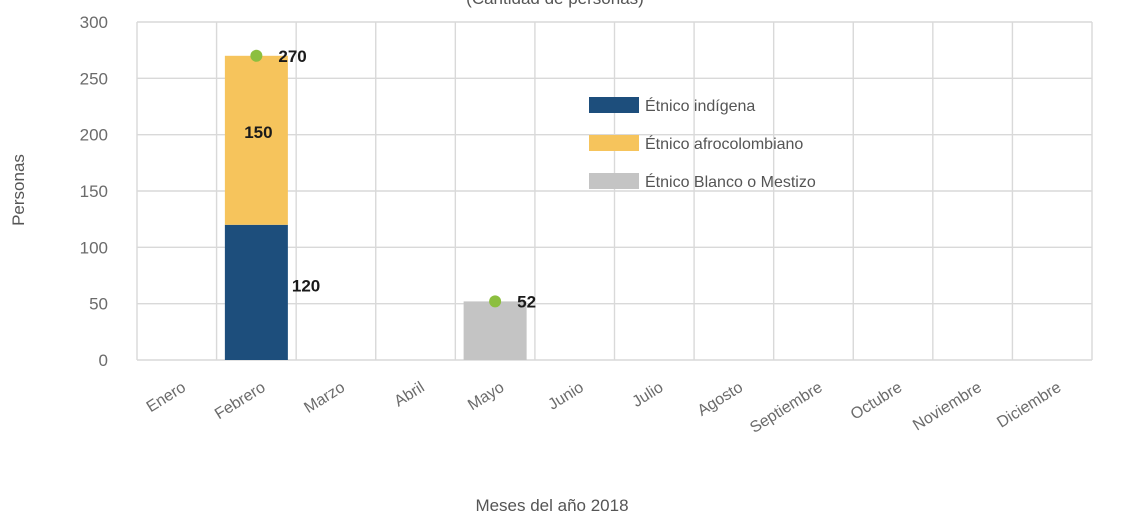 The image size is (1122, 521). I want to click on x-tick-label: Julio, so click(647, 395).